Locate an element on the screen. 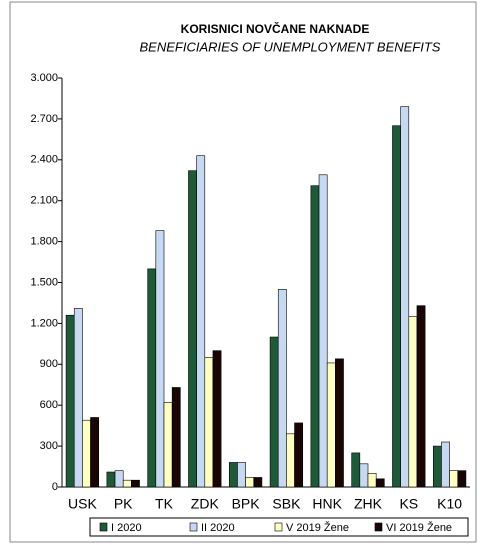  y-tick-label: 2.400 is located at coordinates (44, 160).